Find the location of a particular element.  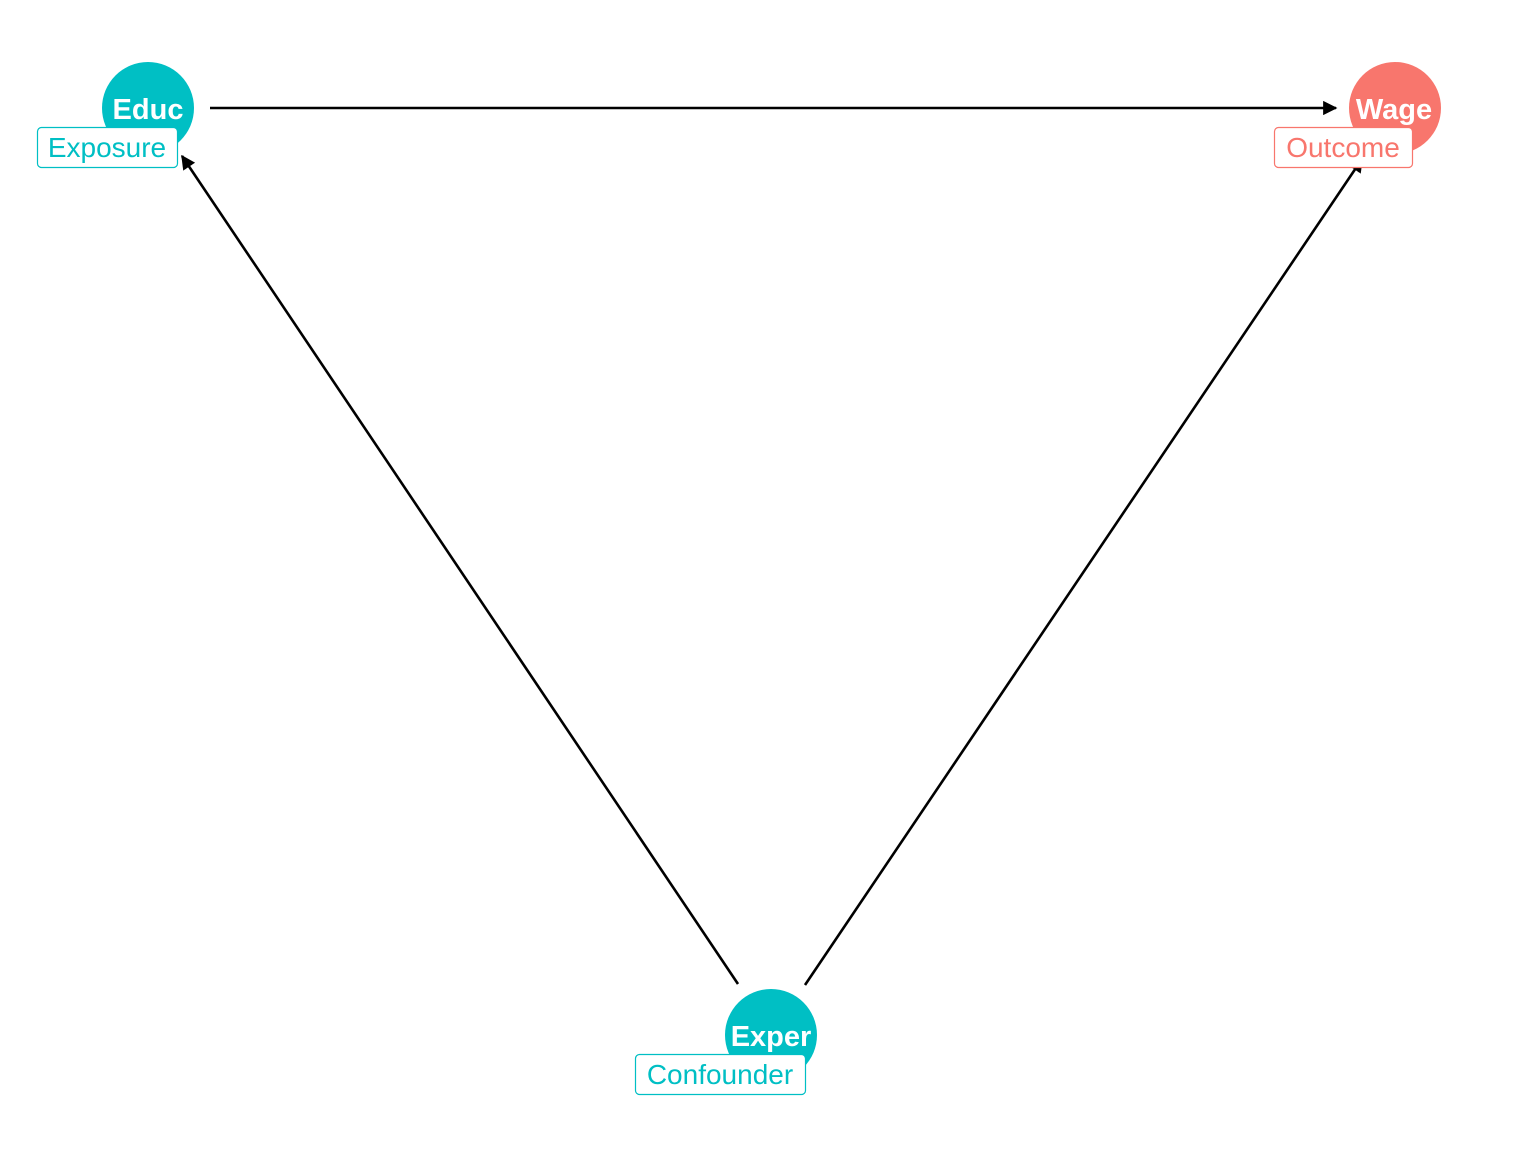

role-label-confounder-box is located at coordinates (720, 1074).